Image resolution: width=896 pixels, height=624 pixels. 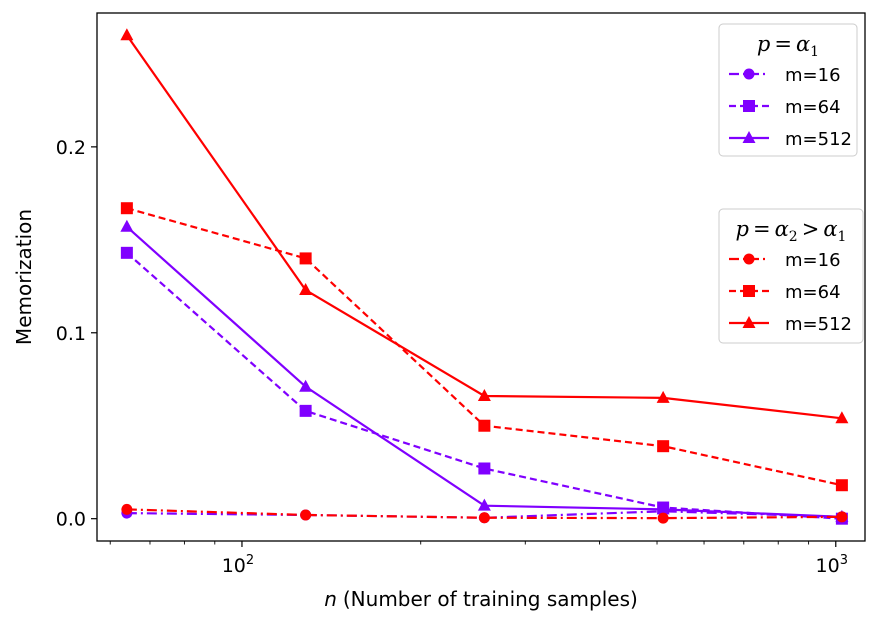 I want to click on legend-title-relation: >, so click(x=811, y=229).